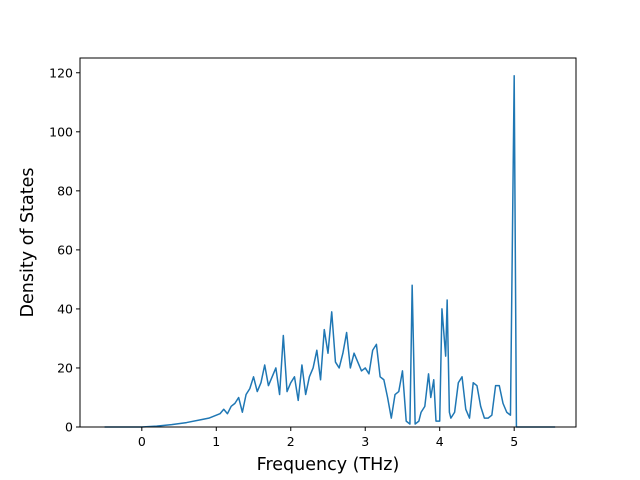 This screenshot has height=480, width=640. What do you see at coordinates (28, 243) in the screenshot?
I see `y-axis-label: Density of States` at bounding box center [28, 243].